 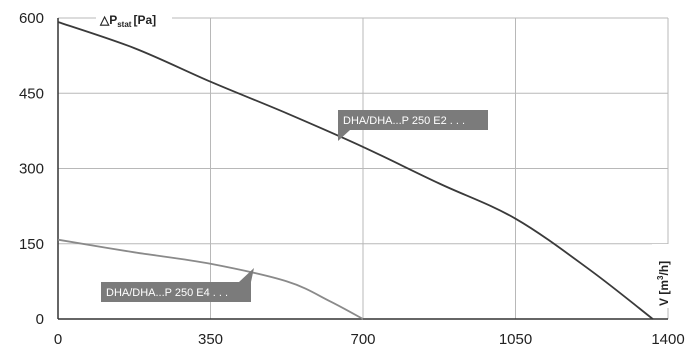 I want to click on y-tick-label: 450, so click(x=31, y=93).